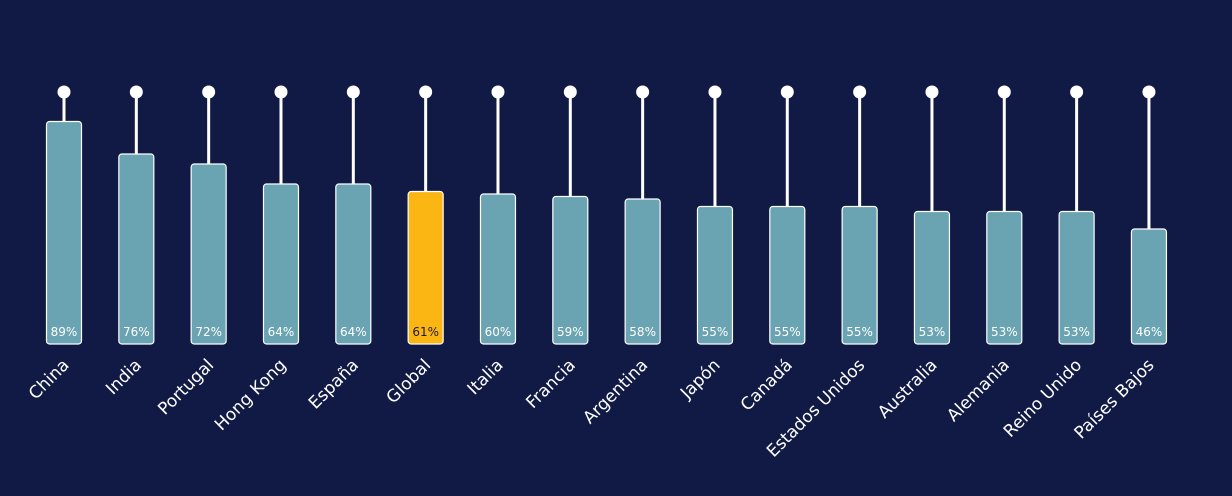 The height and width of the screenshot is (496, 1232). I want to click on value-label-argentina: 58%, so click(642, 332).